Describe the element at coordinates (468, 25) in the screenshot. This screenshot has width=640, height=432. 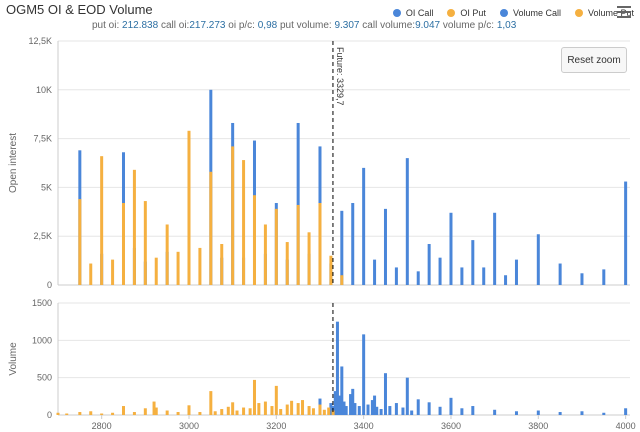
I see `volume-pc-label: volume p/c:` at that location.